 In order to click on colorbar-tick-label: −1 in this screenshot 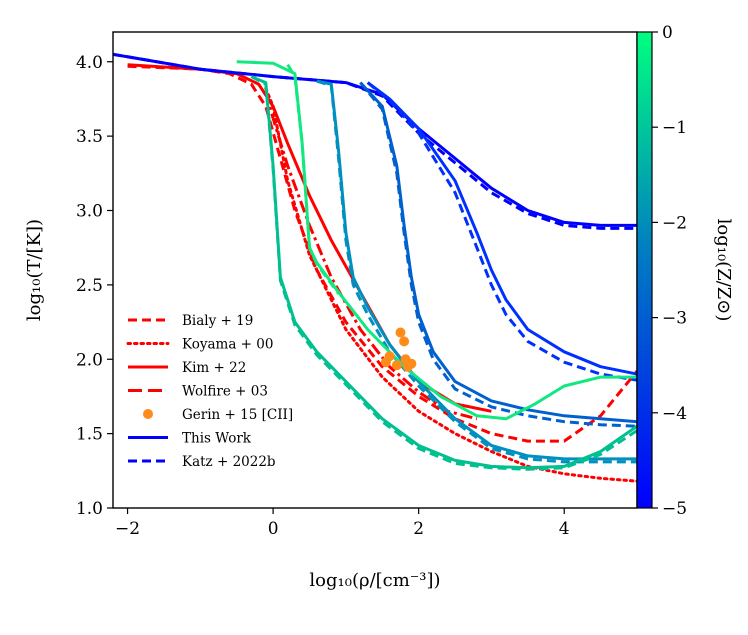, I will do `click(674, 128)`.